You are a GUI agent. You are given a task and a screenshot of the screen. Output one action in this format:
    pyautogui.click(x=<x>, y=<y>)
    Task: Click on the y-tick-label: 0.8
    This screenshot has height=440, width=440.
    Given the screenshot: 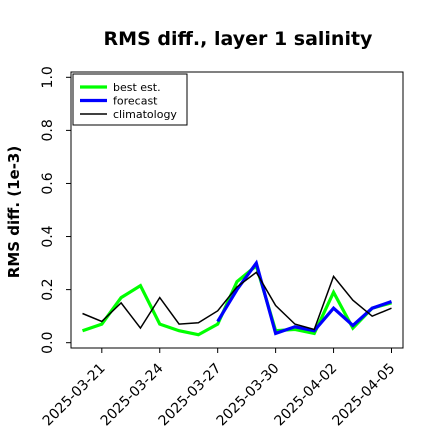 What is the action you would take?
    pyautogui.click(x=48, y=130)
    